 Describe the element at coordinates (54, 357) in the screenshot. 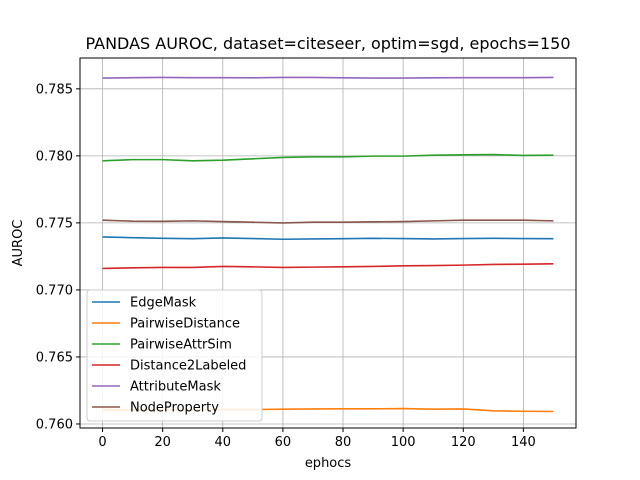

I see `y-tick-label: 0.765` at that location.